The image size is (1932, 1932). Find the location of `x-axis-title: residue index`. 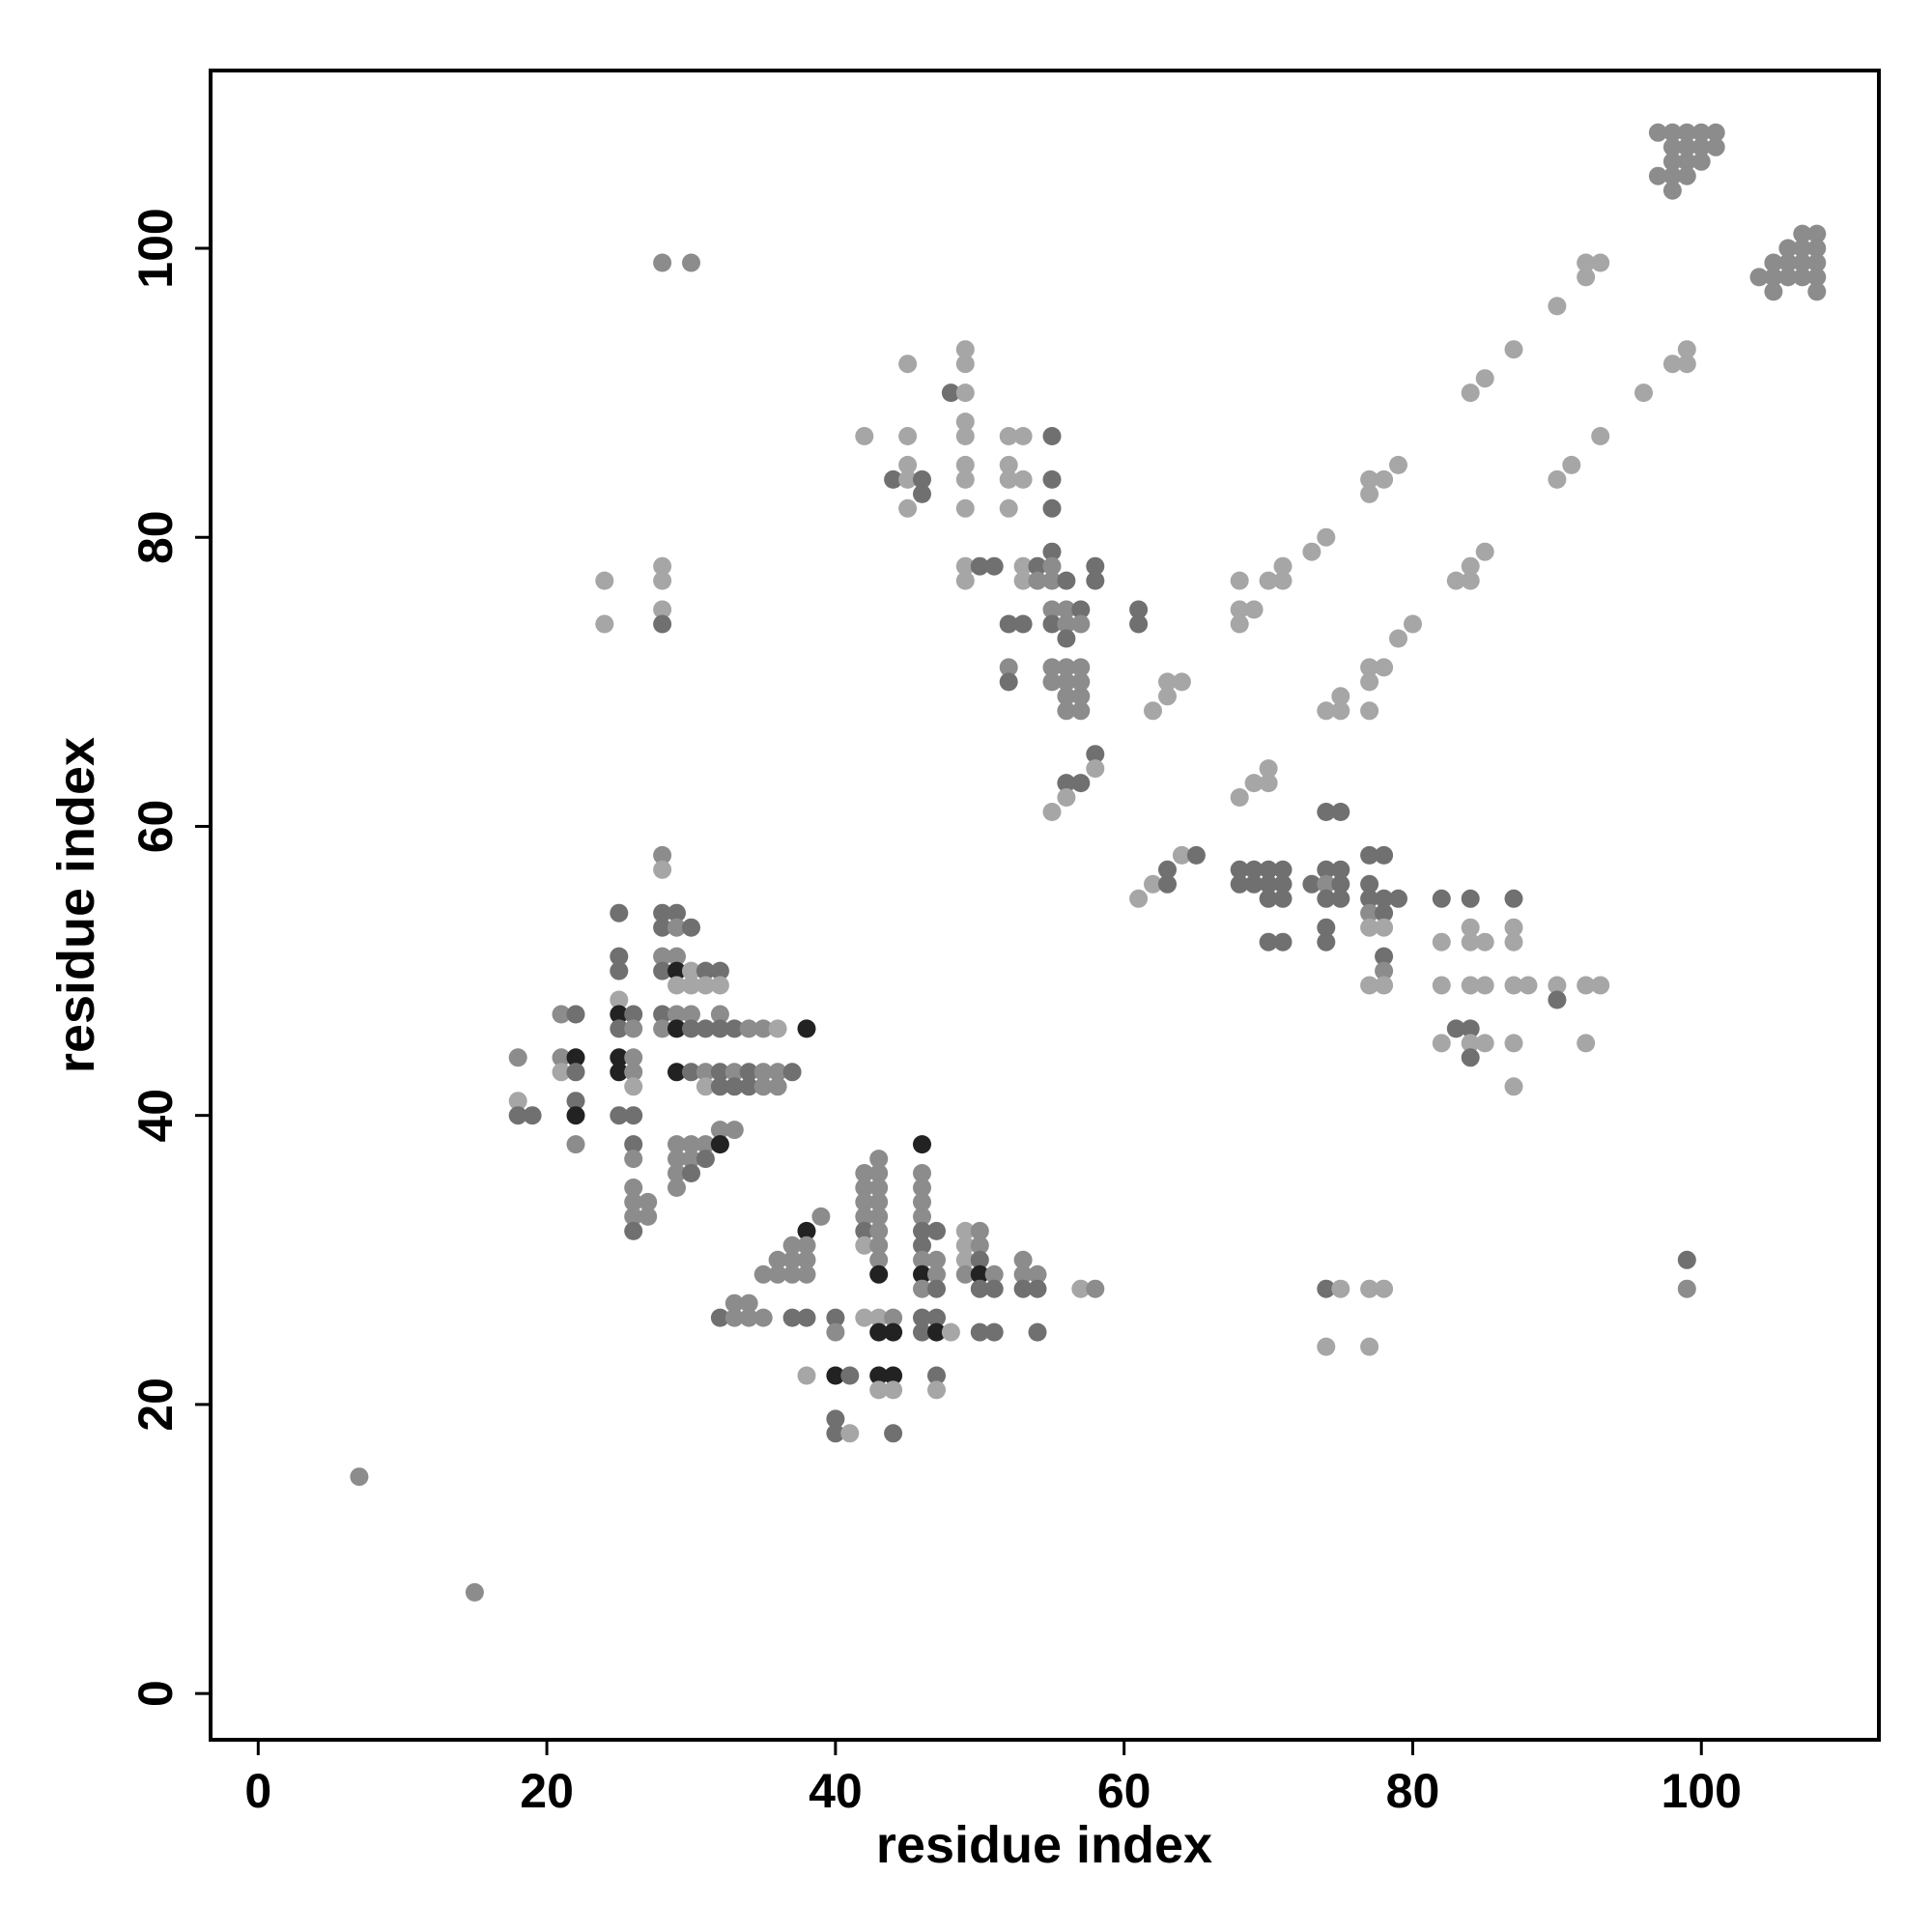

x-axis-title: residue index is located at coordinates (1044, 1845).